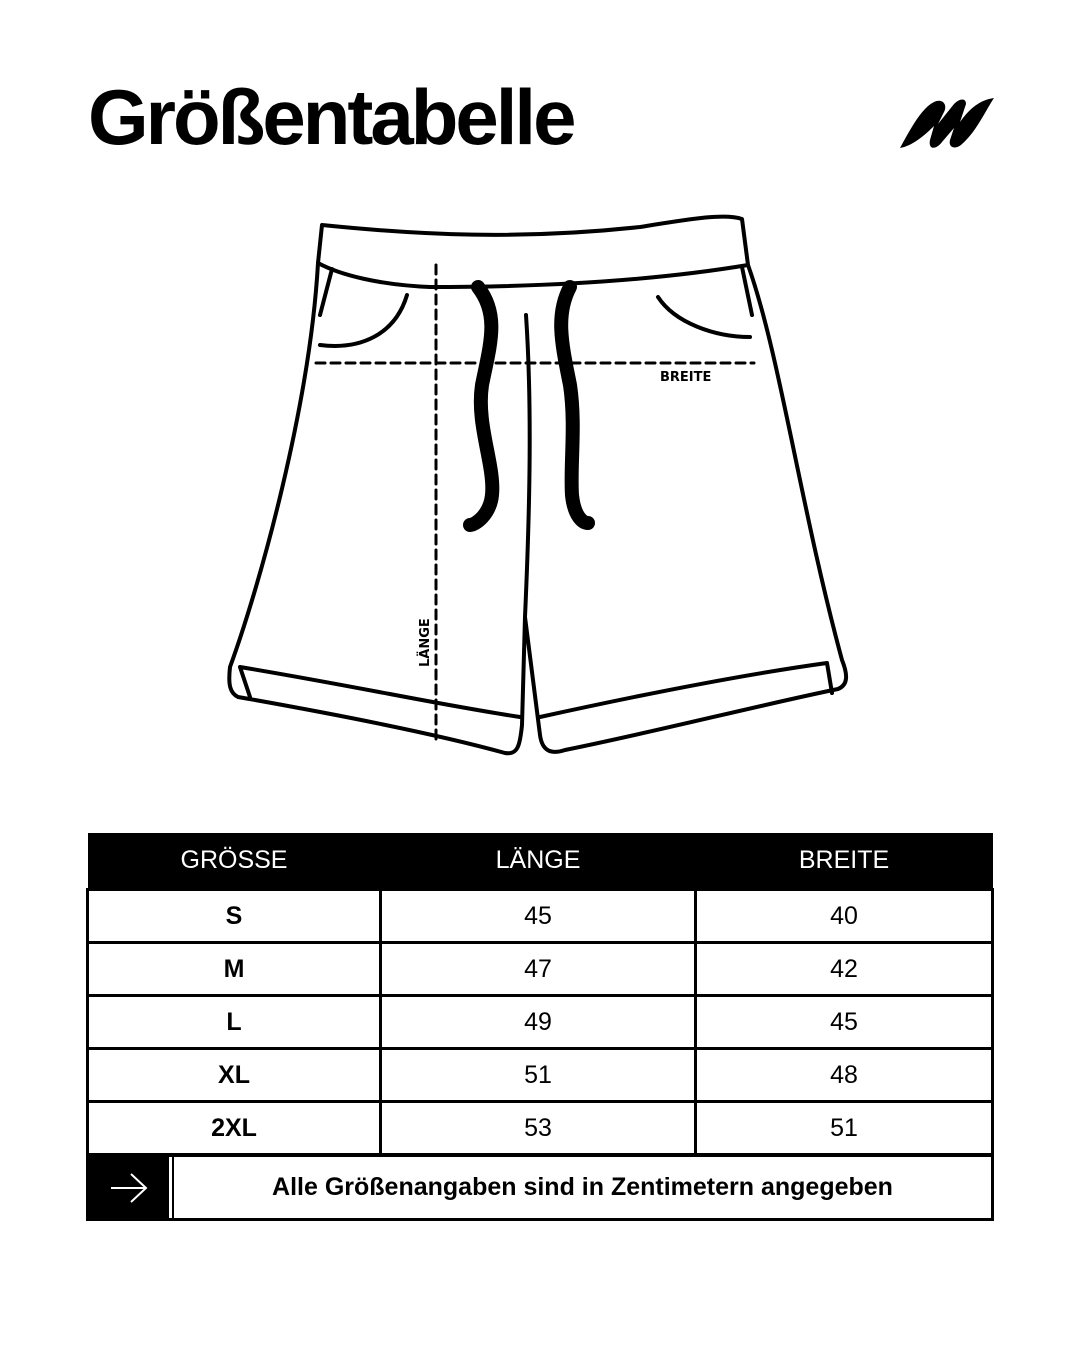  What do you see at coordinates (234, 969) in the screenshot?
I see `size-cell: M` at bounding box center [234, 969].